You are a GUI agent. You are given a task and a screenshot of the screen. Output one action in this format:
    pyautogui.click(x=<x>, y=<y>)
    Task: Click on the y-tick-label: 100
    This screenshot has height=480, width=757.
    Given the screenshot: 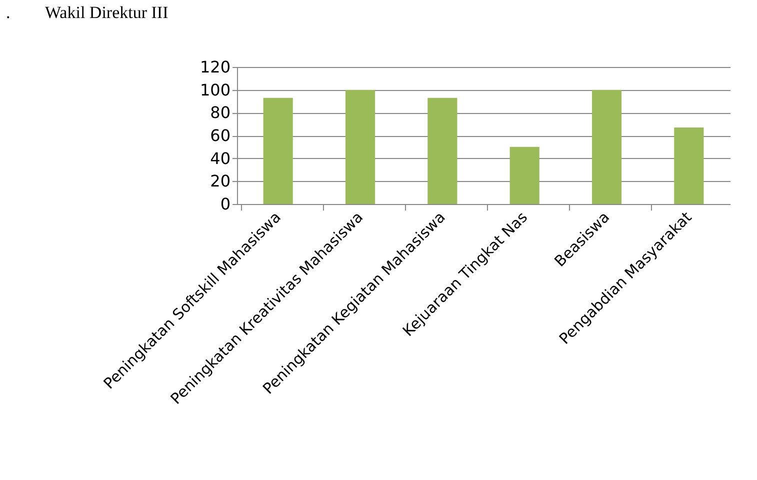 What is the action you would take?
    pyautogui.click(x=215, y=90)
    